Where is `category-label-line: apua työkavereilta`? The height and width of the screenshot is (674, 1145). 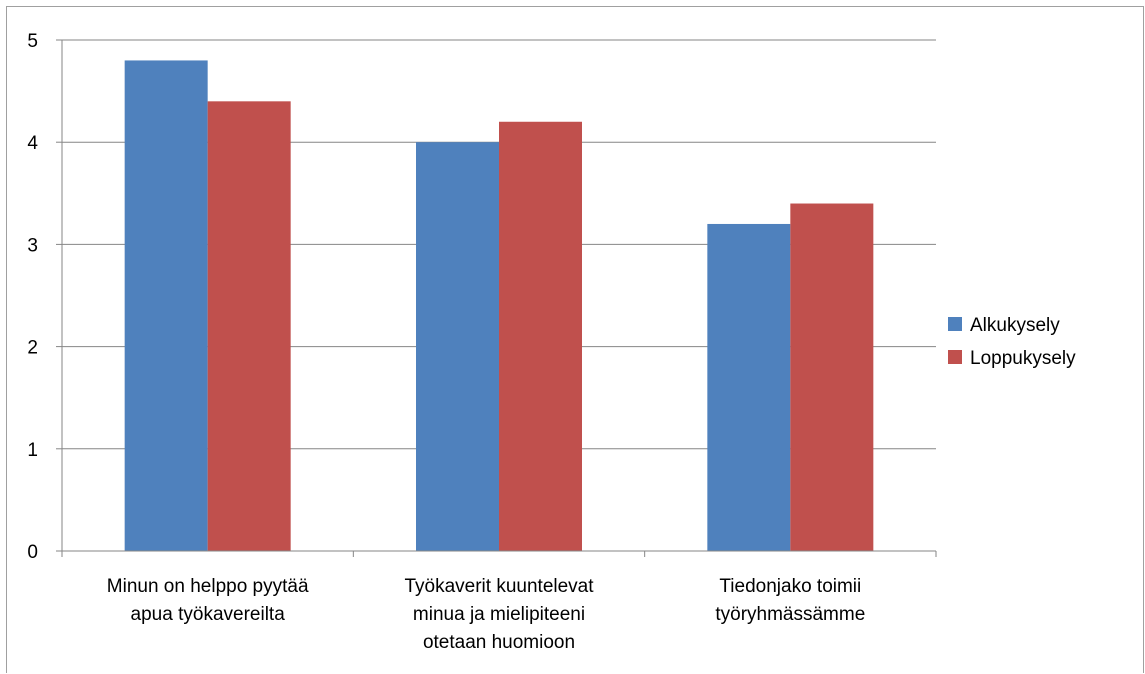
category-label-line: apua työkavereilta is located at coordinates (208, 614).